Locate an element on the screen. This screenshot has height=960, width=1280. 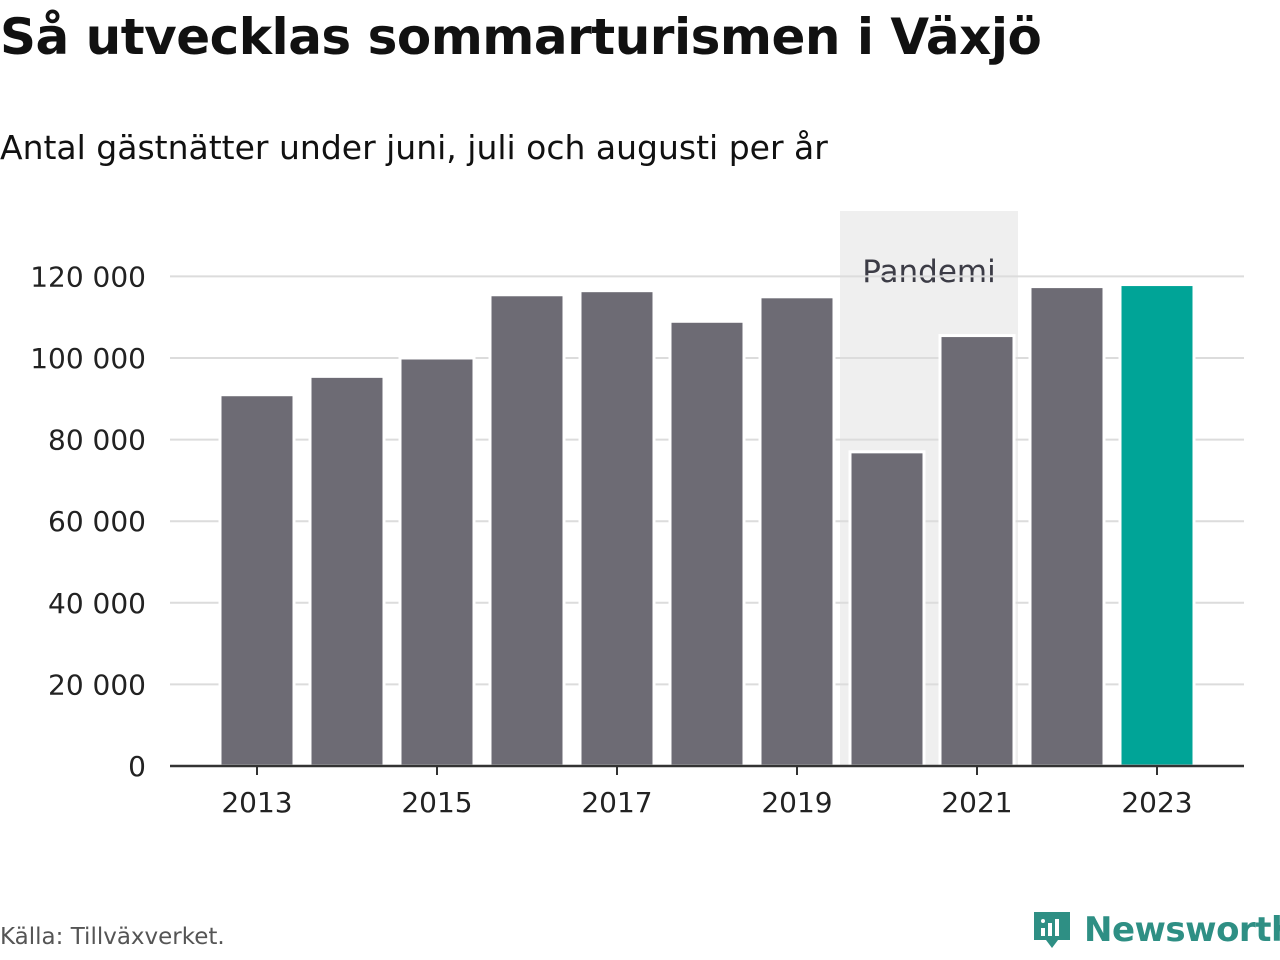
x-tick-label: 2017 is located at coordinates (616, 802).